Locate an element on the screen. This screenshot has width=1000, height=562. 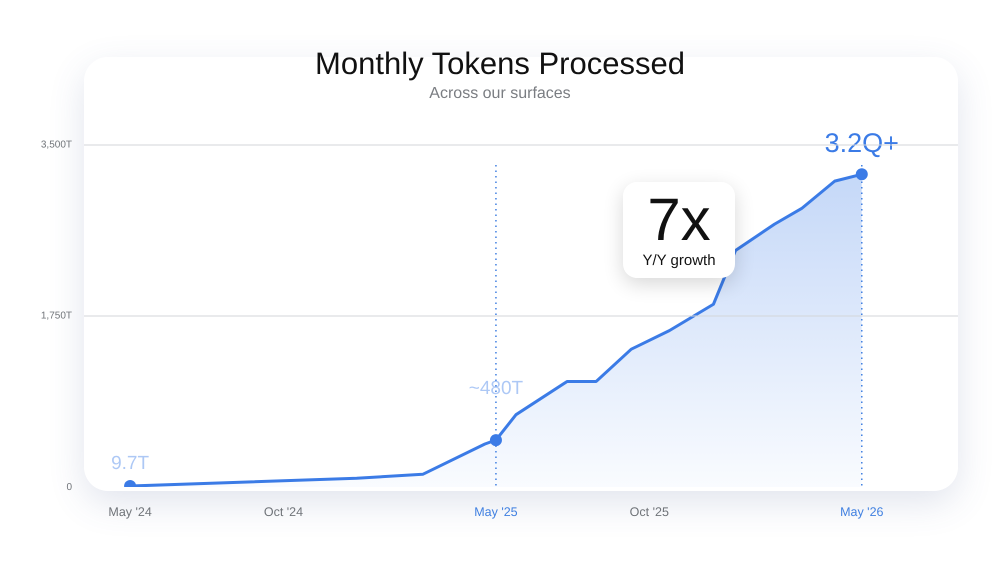
annotation: 3.2Q+ is located at coordinates (861, 143).